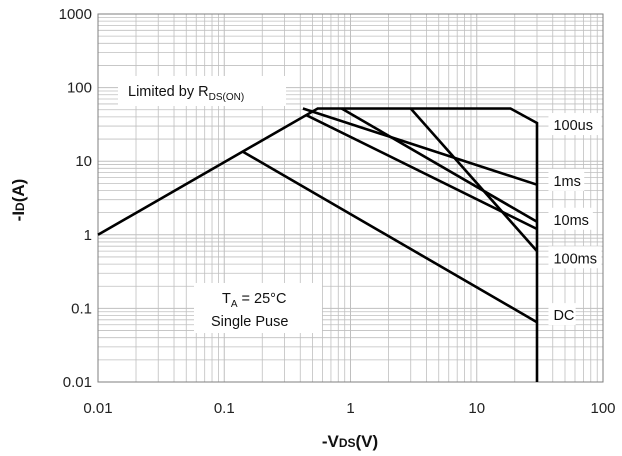 The height and width of the screenshot is (456, 622). I want to click on y-axis-title: -ID(A), so click(18, 200).